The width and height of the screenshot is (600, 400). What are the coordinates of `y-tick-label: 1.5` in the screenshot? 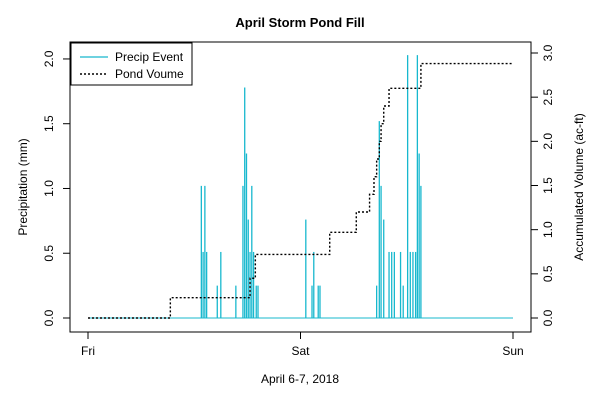 It's located at (49, 123).